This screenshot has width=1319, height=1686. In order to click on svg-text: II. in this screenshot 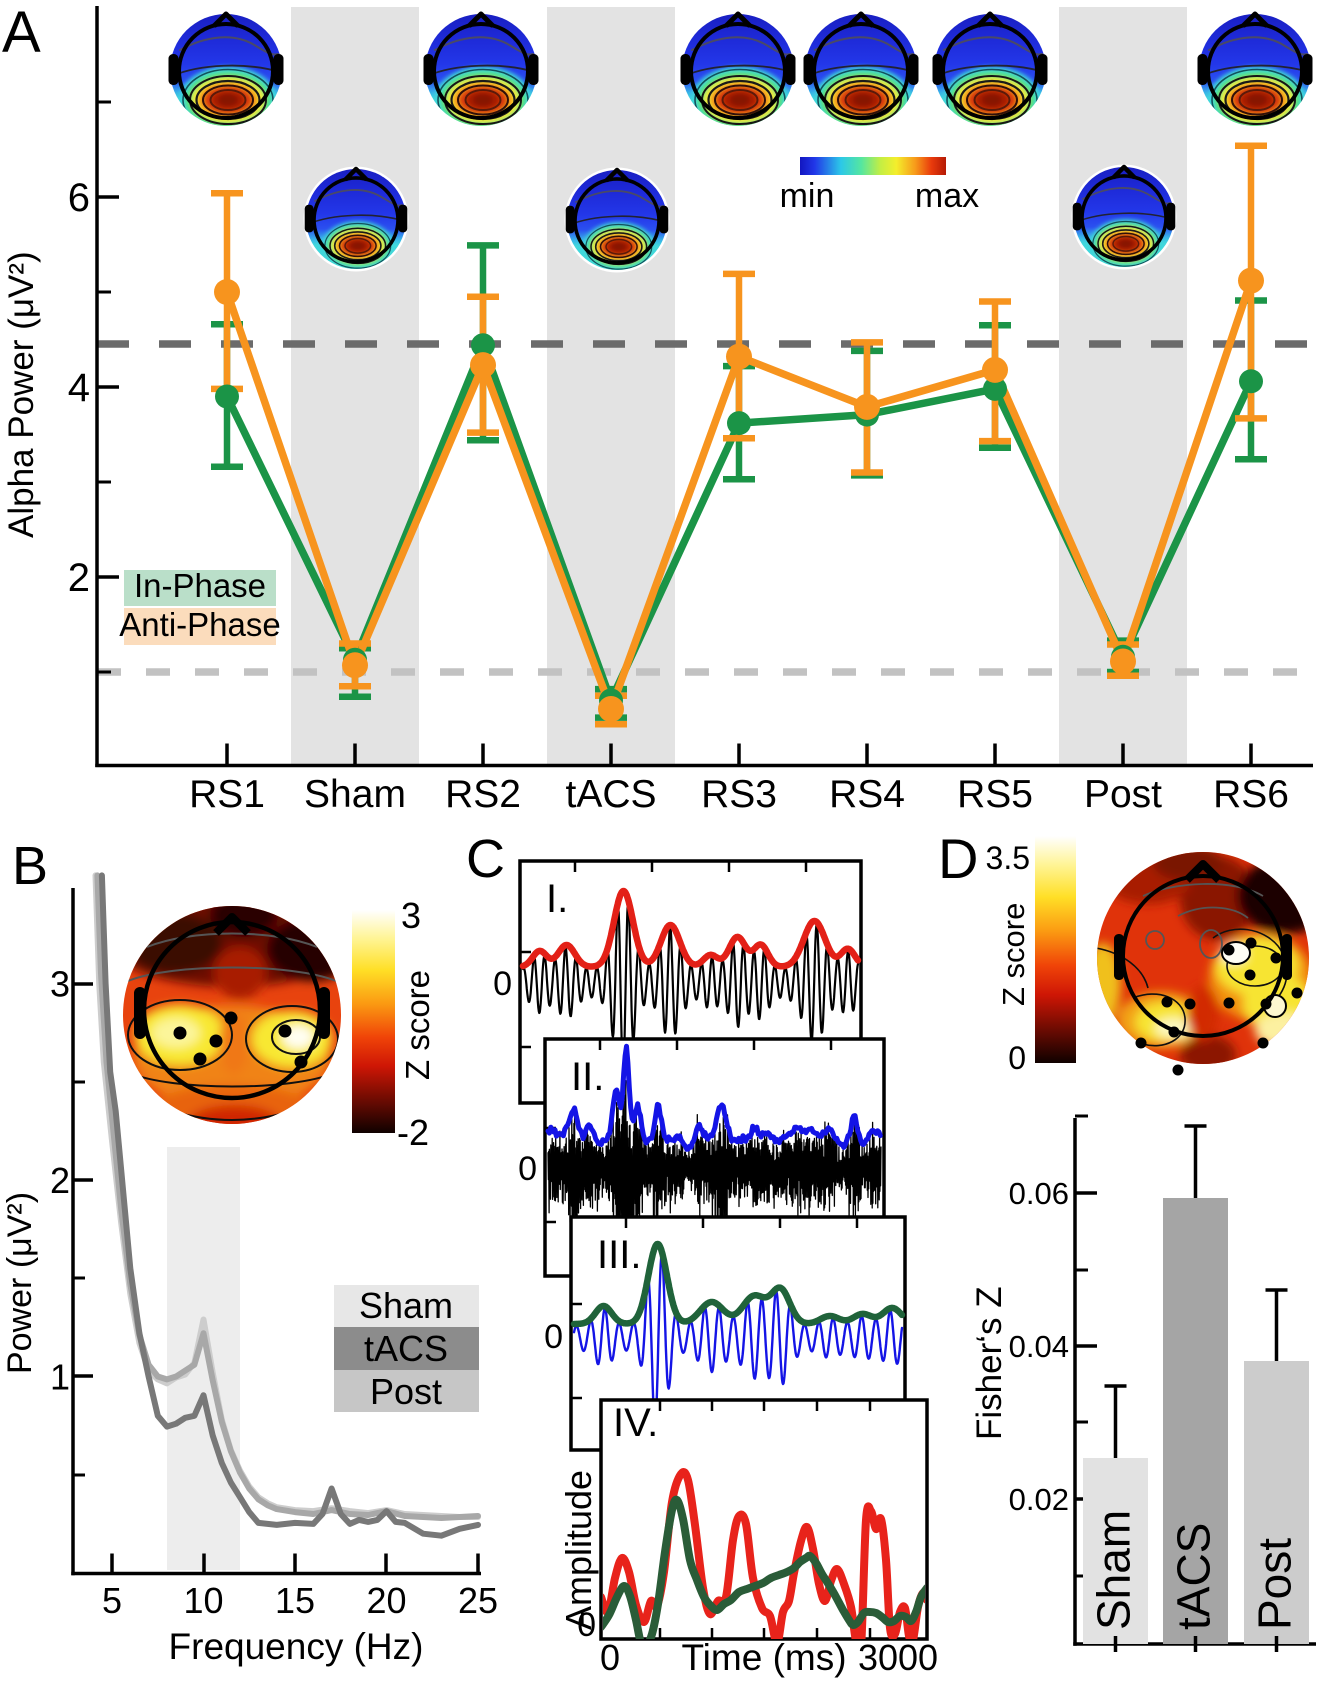, I will do `click(587, 1077)`.